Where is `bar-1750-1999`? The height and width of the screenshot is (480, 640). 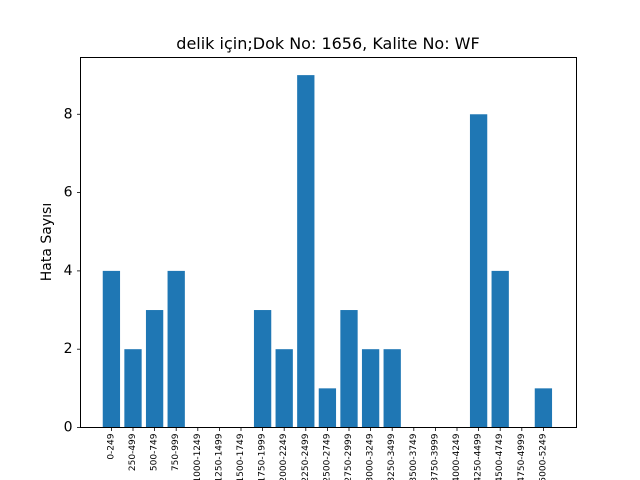 bar-1750-1999 is located at coordinates (262, 369).